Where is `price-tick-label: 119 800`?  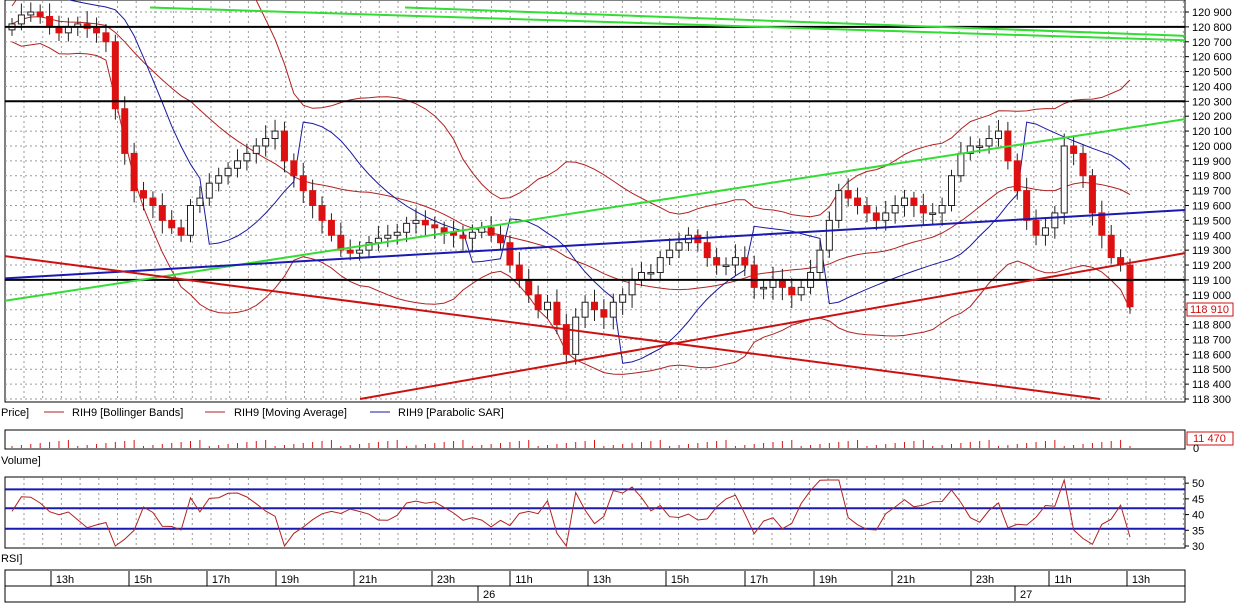
price-tick-label: 119 800 is located at coordinates (1211, 177).